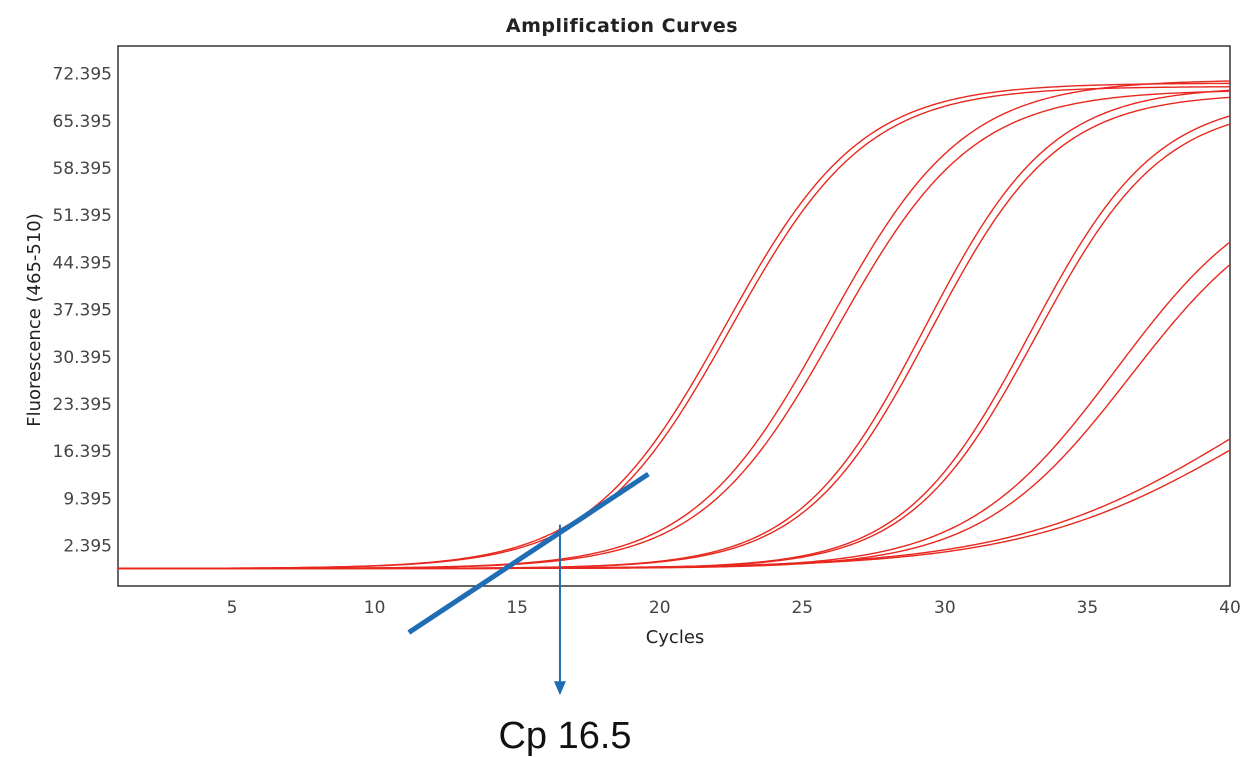 The width and height of the screenshot is (1248, 757). Describe the element at coordinates (375, 608) in the screenshot. I see `x-tick-label: 10` at that location.